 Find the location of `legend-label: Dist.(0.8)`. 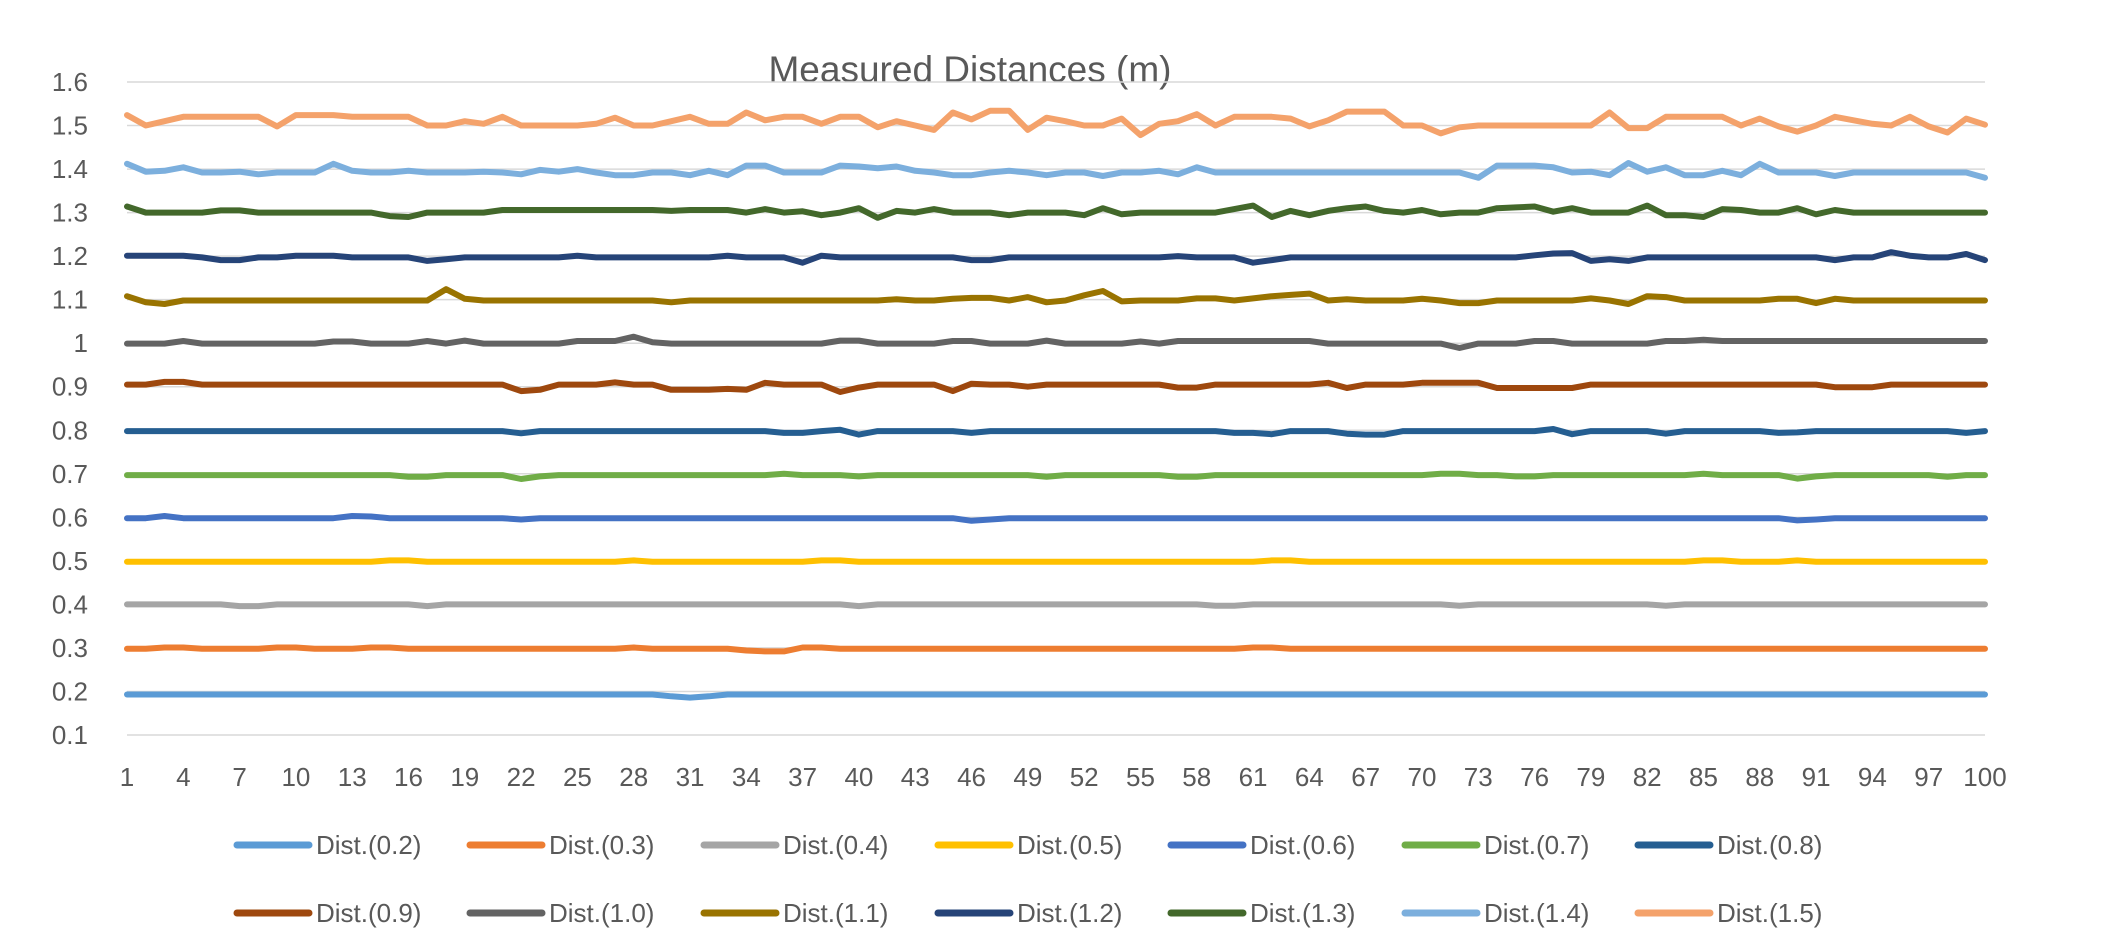

legend-label: Dist.(0.8) is located at coordinates (1769, 845).